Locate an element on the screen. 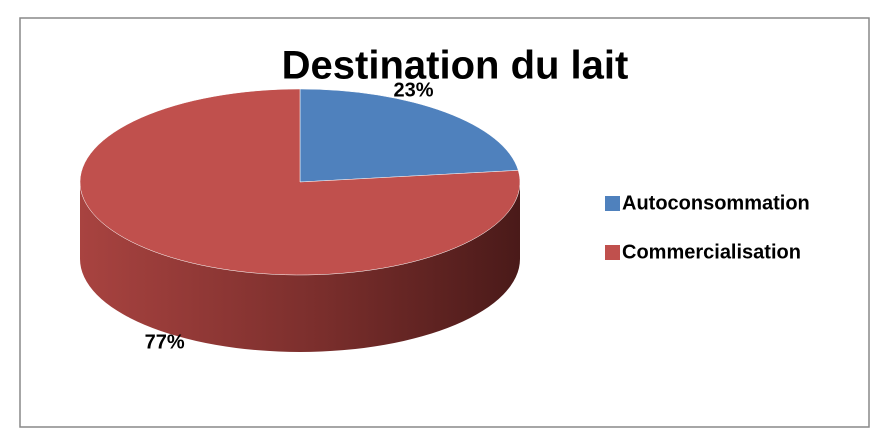 The height and width of the screenshot is (437, 880). chart-title: Destination du lait is located at coordinates (455, 66).